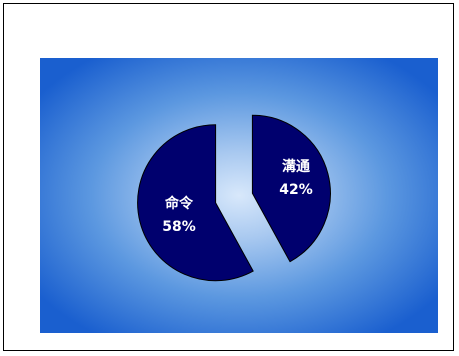 The image size is (459, 356). Describe the element at coordinates (296, 166) in the screenshot. I see `slice-label-溝通: 溝通` at that location.